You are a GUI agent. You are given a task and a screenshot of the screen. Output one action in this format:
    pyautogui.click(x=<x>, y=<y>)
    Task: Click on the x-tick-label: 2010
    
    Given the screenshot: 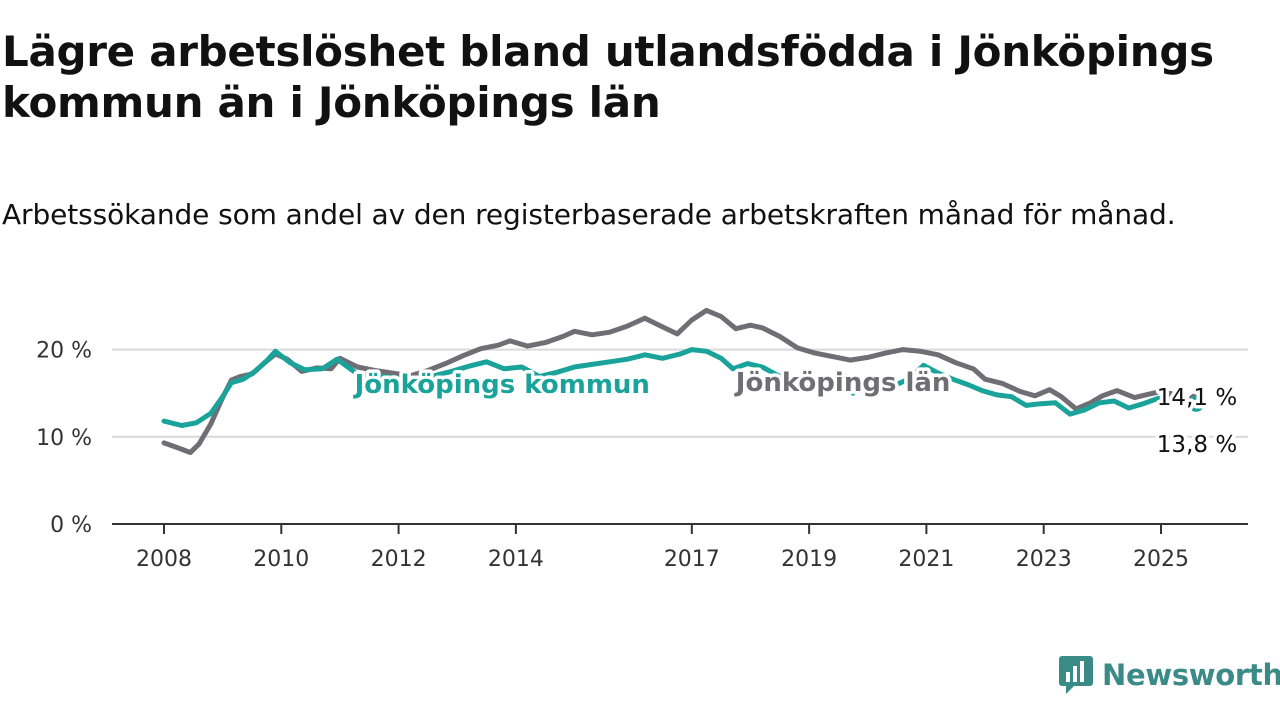 What is the action you would take?
    pyautogui.click(x=281, y=559)
    